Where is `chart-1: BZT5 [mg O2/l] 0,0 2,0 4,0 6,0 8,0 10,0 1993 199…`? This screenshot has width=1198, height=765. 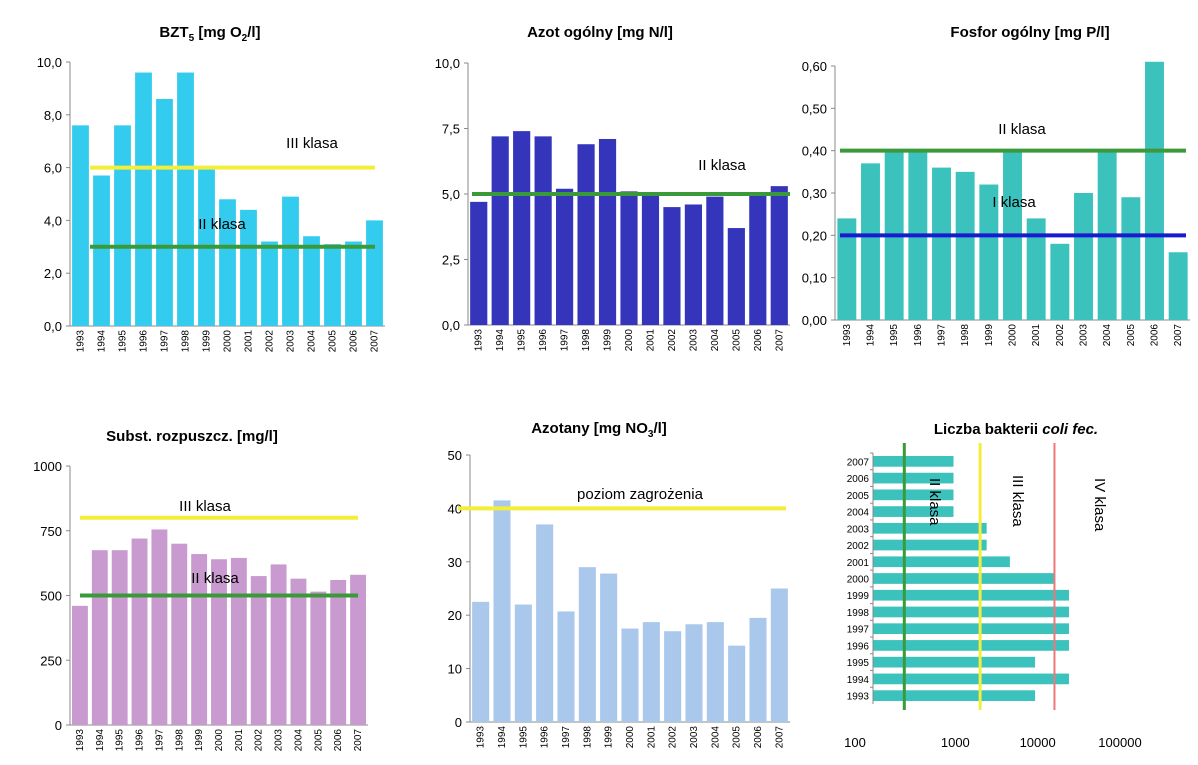
chart-1: BZT5 [mg O2/l] 0,0 2,0 4,0 6,0 8,0 10,0 1993 199… is located at coordinates (211, 188).